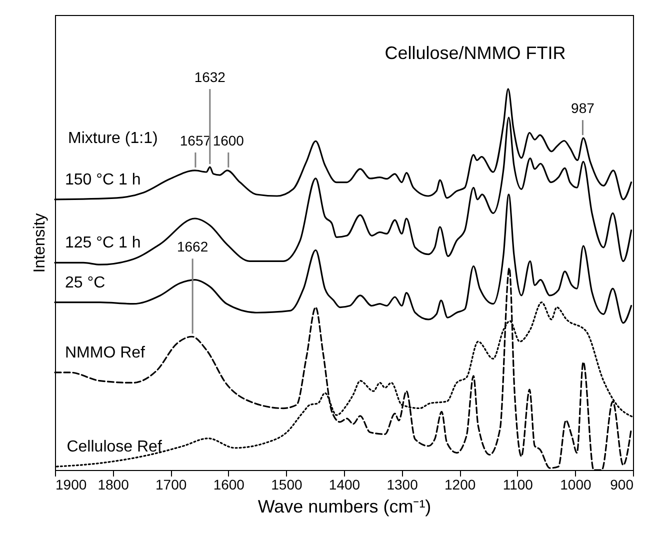  I want to click on series-label: 150 °C 1 h, so click(103, 179).